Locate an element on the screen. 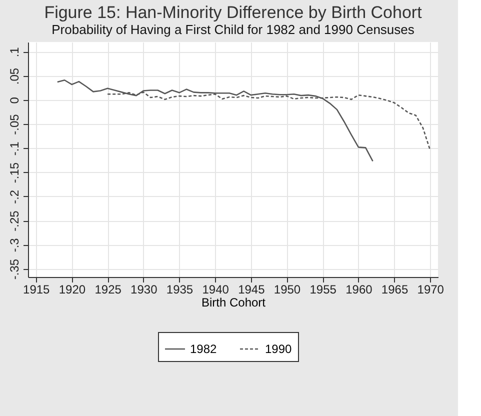 This screenshot has height=416, width=481. x-tick-label: 1950 is located at coordinates (287, 289).